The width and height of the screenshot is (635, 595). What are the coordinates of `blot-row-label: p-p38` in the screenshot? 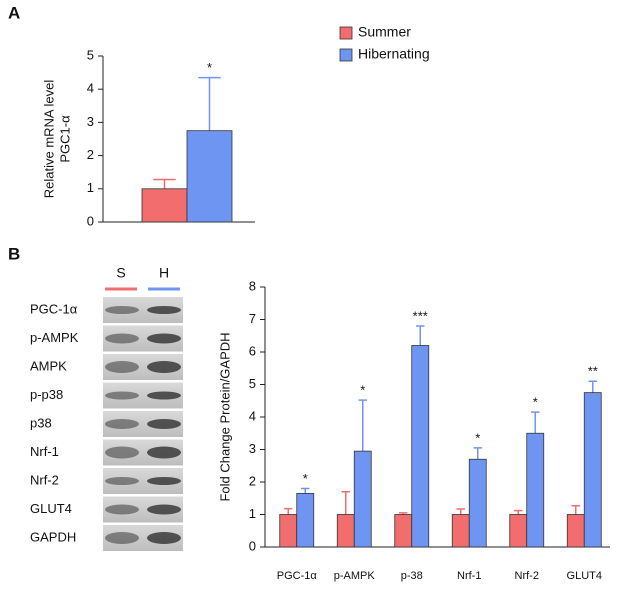 It's located at (46, 394).